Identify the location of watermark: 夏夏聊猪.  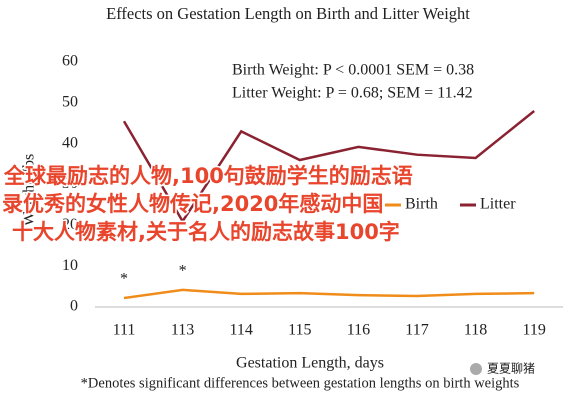
(511, 369).